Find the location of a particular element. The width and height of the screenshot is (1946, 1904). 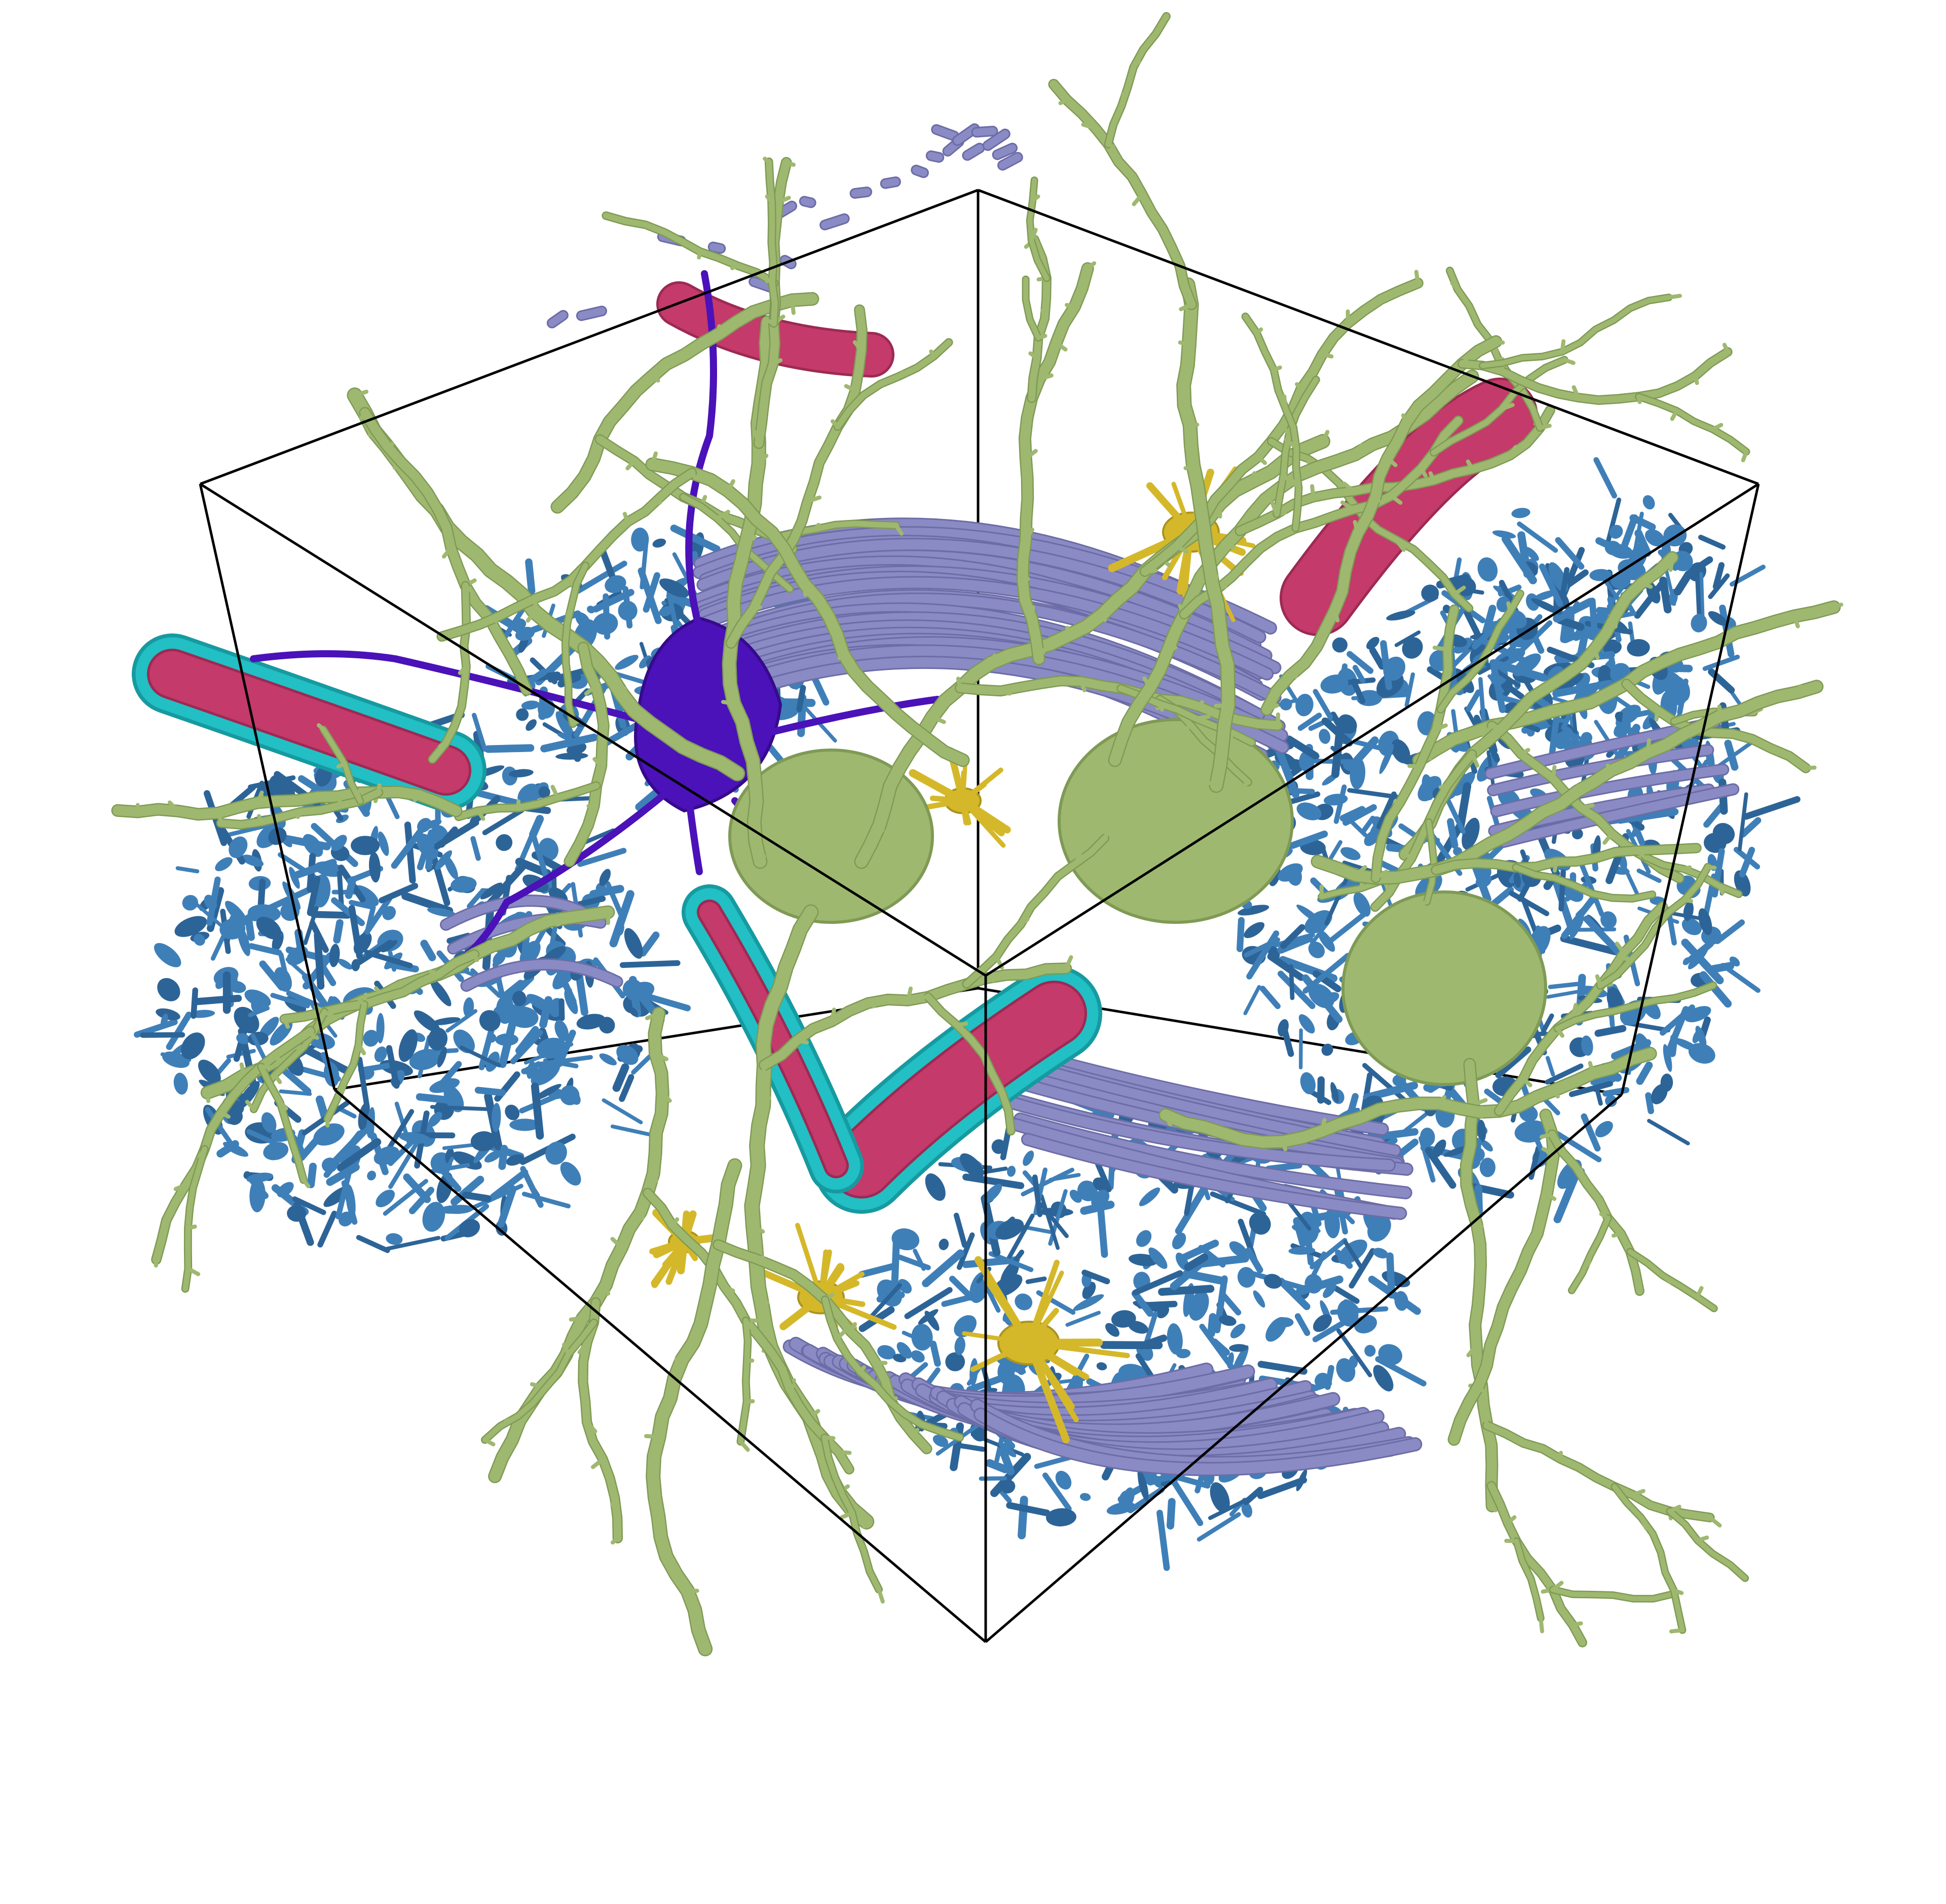

axon is located at coordinates (1199, 1105).